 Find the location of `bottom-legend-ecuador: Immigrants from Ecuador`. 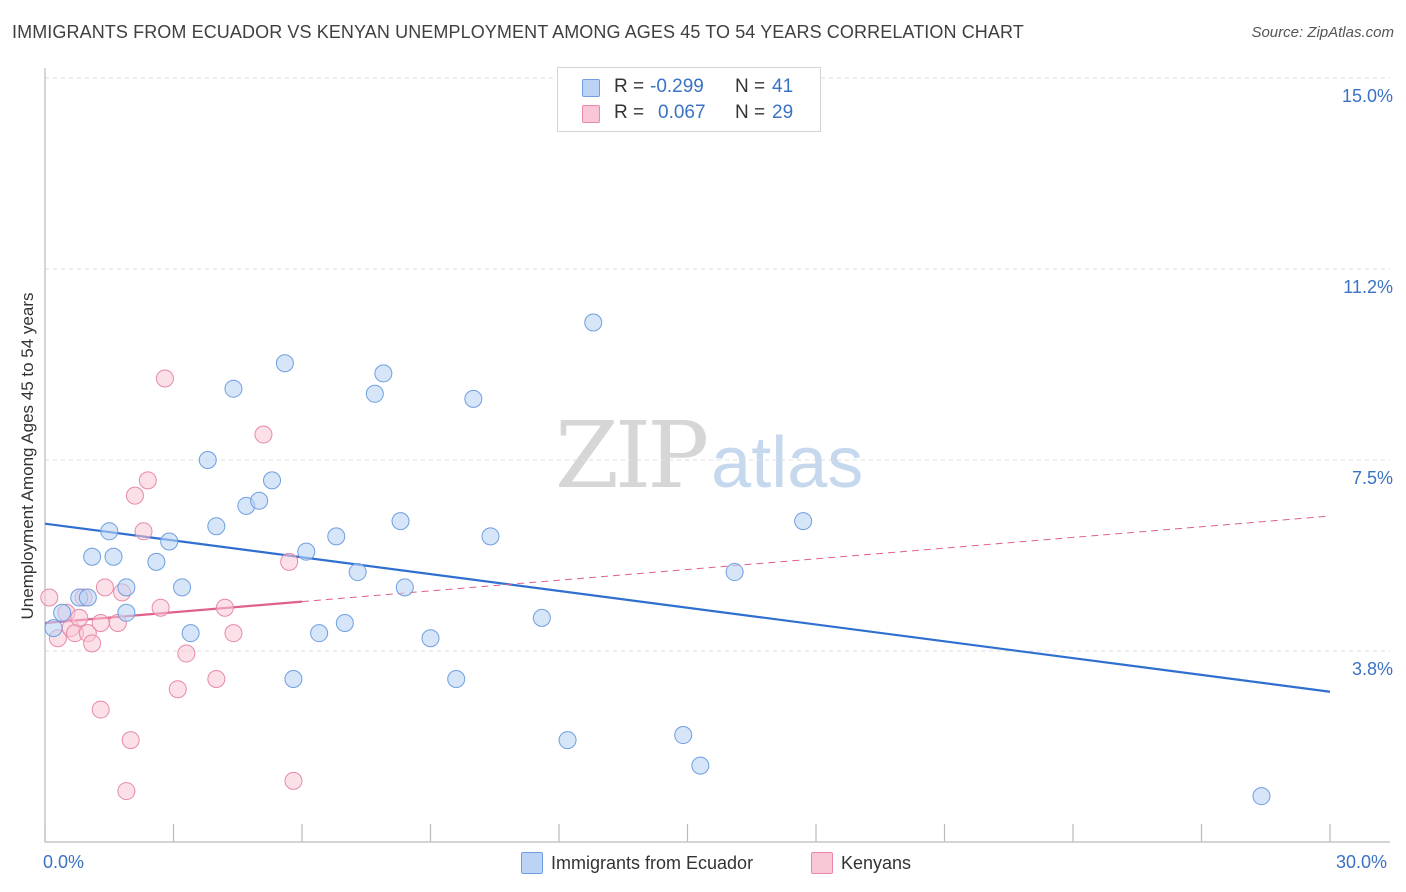

bottom-legend-ecuador: Immigrants from Ecuador is located at coordinates (637, 863).